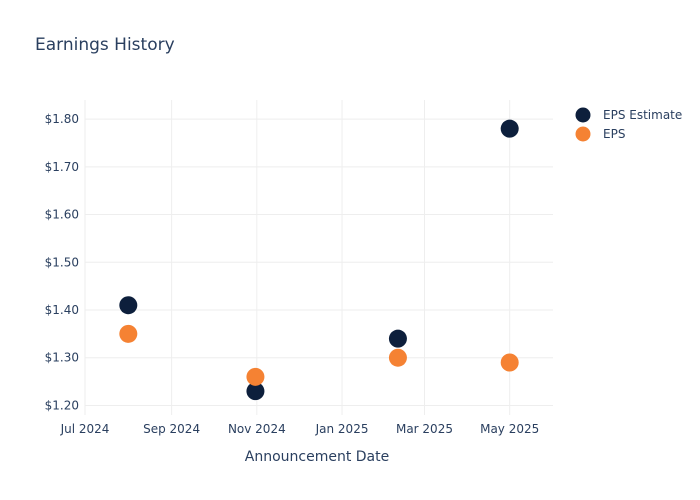 The height and width of the screenshot is (500, 700). Describe the element at coordinates (62, 119) in the screenshot. I see `y-tick-label: $1.80` at that location.